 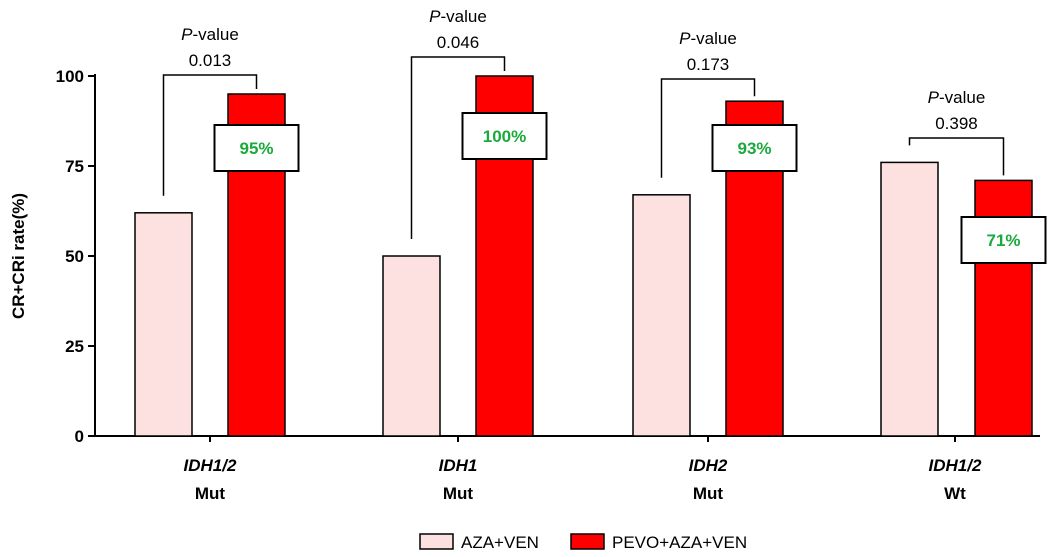 I want to click on data-label: 100%, so click(x=504, y=136).